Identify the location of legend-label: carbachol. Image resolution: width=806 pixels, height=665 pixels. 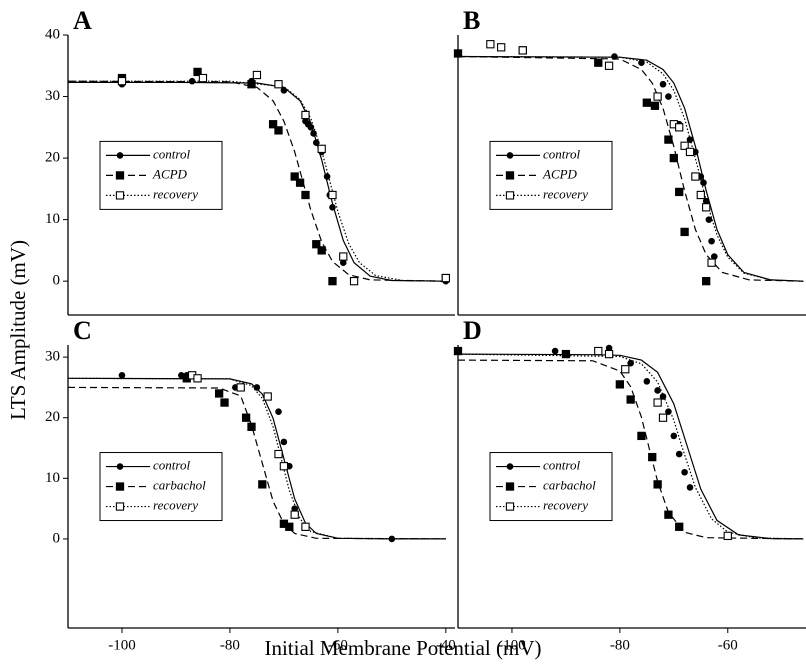
(179, 485).